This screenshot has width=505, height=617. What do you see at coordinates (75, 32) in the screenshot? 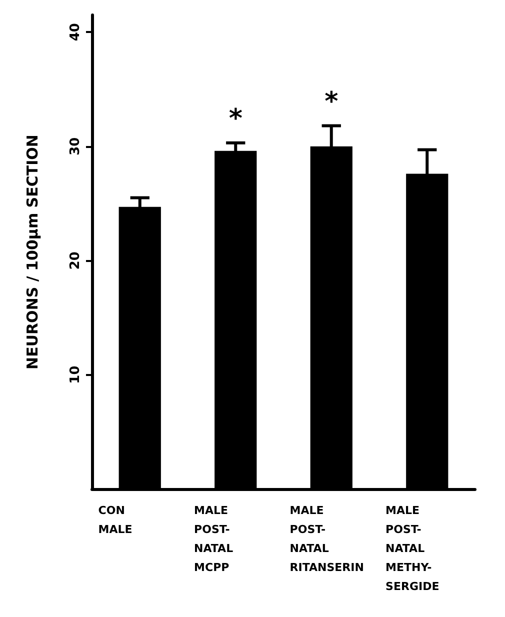
I see `y-tick-label: 40` at bounding box center [75, 32].